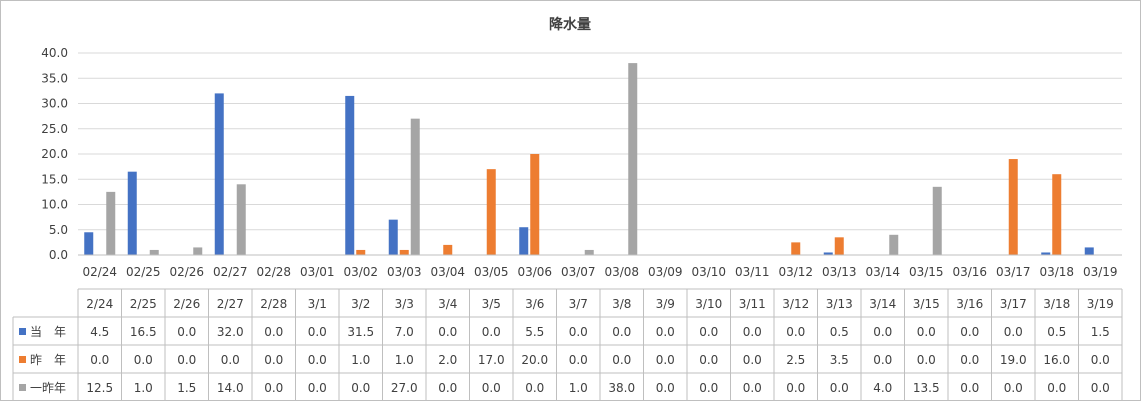 This screenshot has width=1141, height=401. I want to click on legend-label: 当 年, so click(48, 332).